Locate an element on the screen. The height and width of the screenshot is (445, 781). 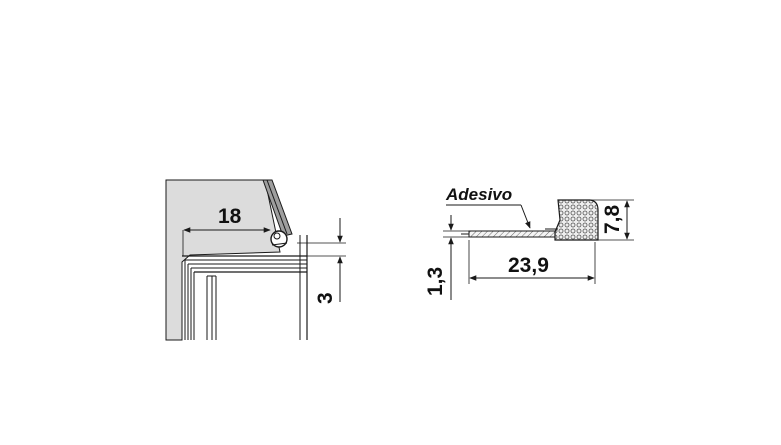
dimension-18-label: 18 is located at coordinates (230, 216).